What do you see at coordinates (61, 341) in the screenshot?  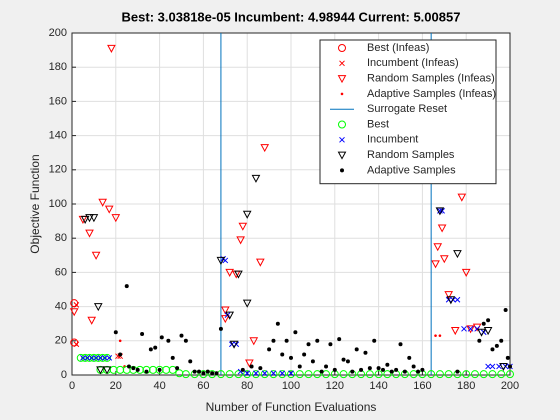 I see `y-tick-label: 20` at bounding box center [61, 341].